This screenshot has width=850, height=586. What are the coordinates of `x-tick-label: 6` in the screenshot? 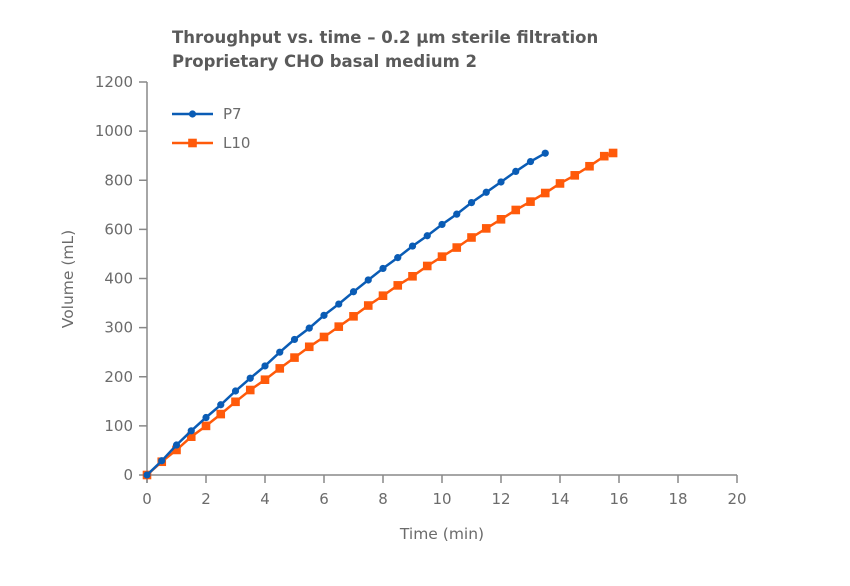 It's located at (324, 499).